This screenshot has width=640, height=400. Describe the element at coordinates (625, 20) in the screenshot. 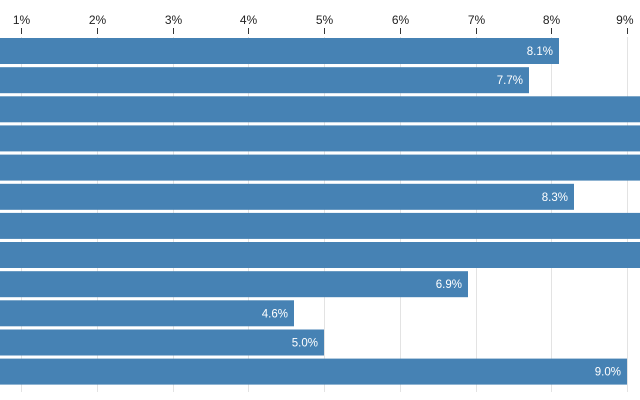

I see `tick-label: 9%` at that location.